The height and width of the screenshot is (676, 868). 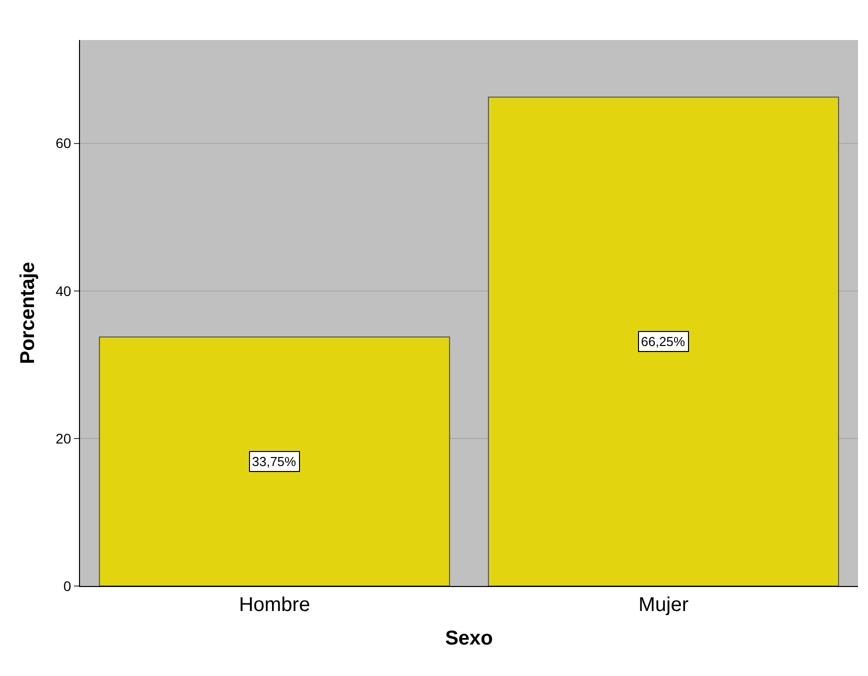 What do you see at coordinates (274, 461) in the screenshot?
I see `data-label: 33,75%` at bounding box center [274, 461].